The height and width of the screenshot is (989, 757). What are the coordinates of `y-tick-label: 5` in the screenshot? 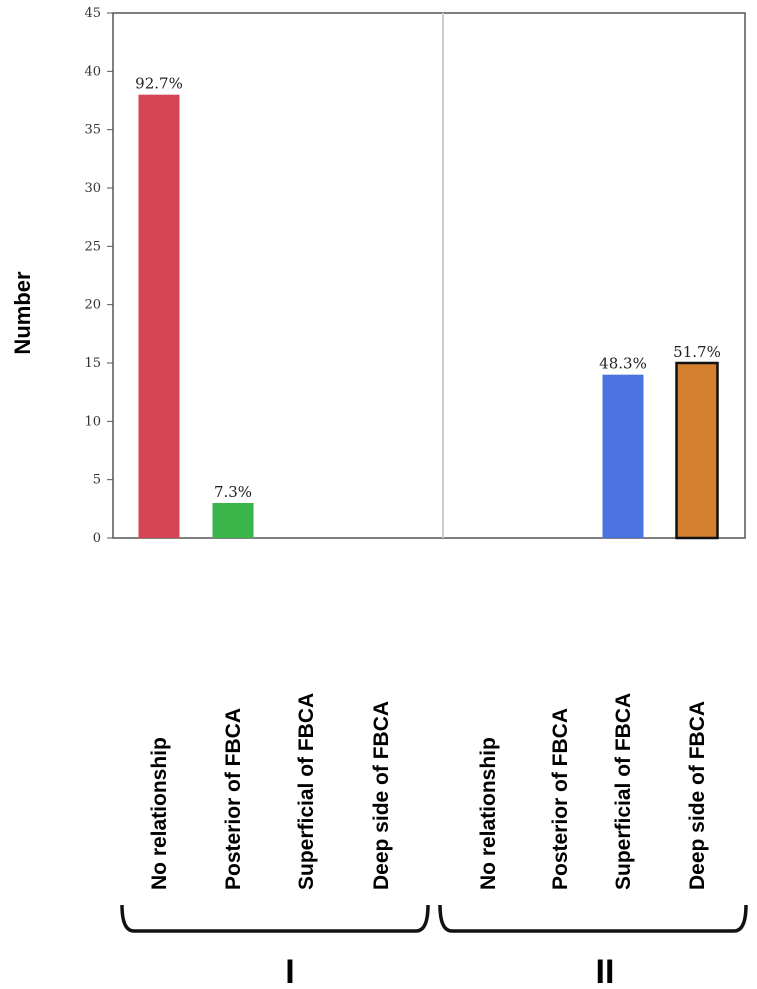 It's located at (97, 480).